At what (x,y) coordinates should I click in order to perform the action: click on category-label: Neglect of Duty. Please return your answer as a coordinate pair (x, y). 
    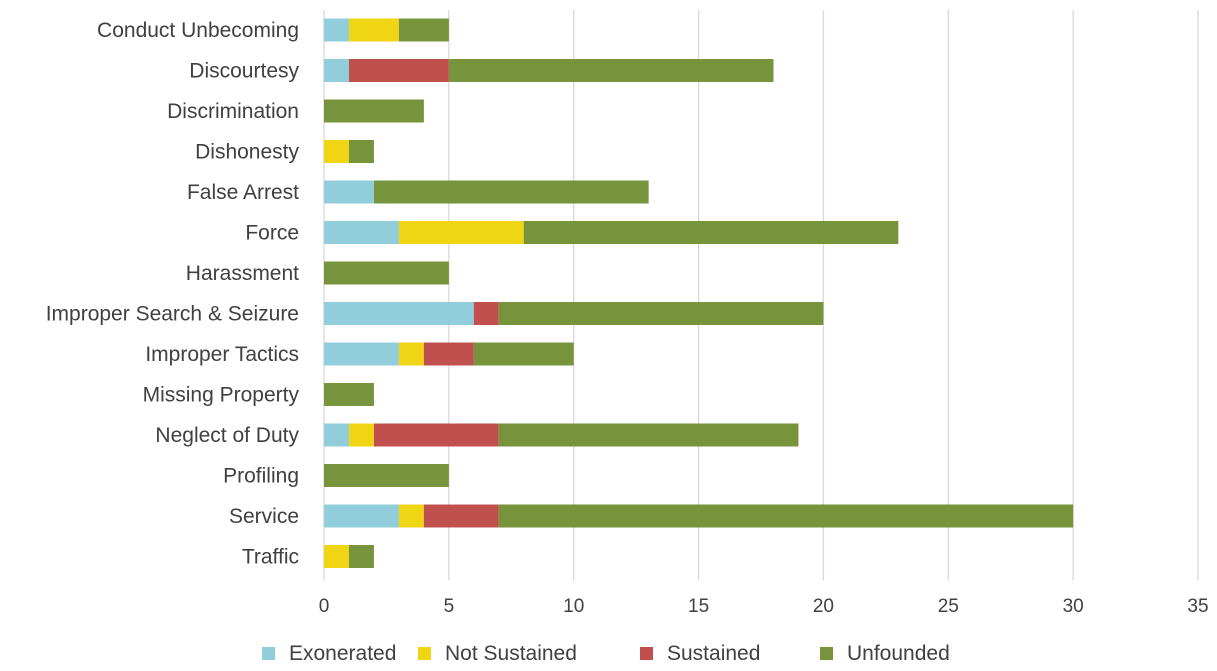
    Looking at the image, I should click on (227, 435).